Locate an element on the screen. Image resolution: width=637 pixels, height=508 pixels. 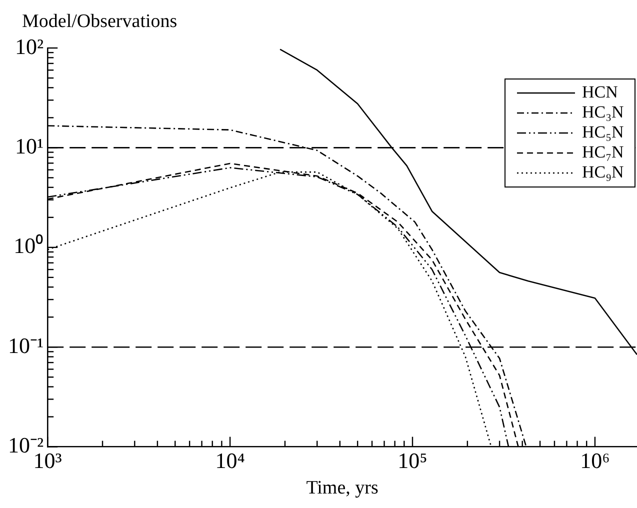
y-tick-label: 10¹ is located at coordinates (29, 145).